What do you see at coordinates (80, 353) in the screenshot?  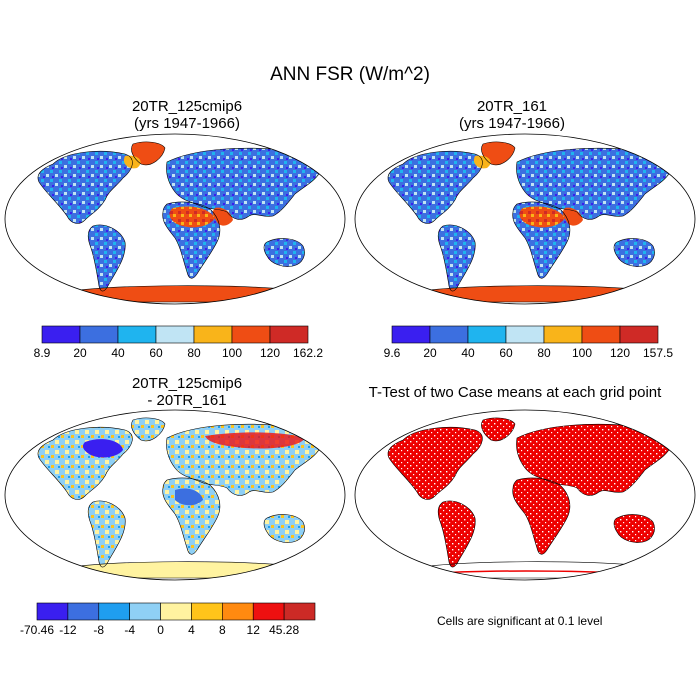 I see `colorbar-case1-tick-label: 20` at bounding box center [80, 353].